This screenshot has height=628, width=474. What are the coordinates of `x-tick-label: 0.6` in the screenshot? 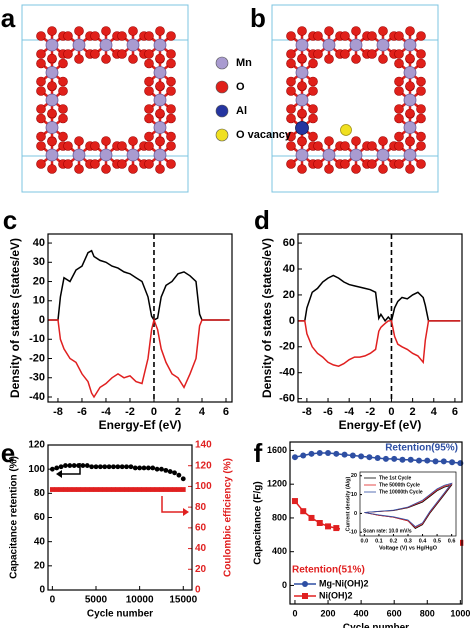 It's located at (452, 541).